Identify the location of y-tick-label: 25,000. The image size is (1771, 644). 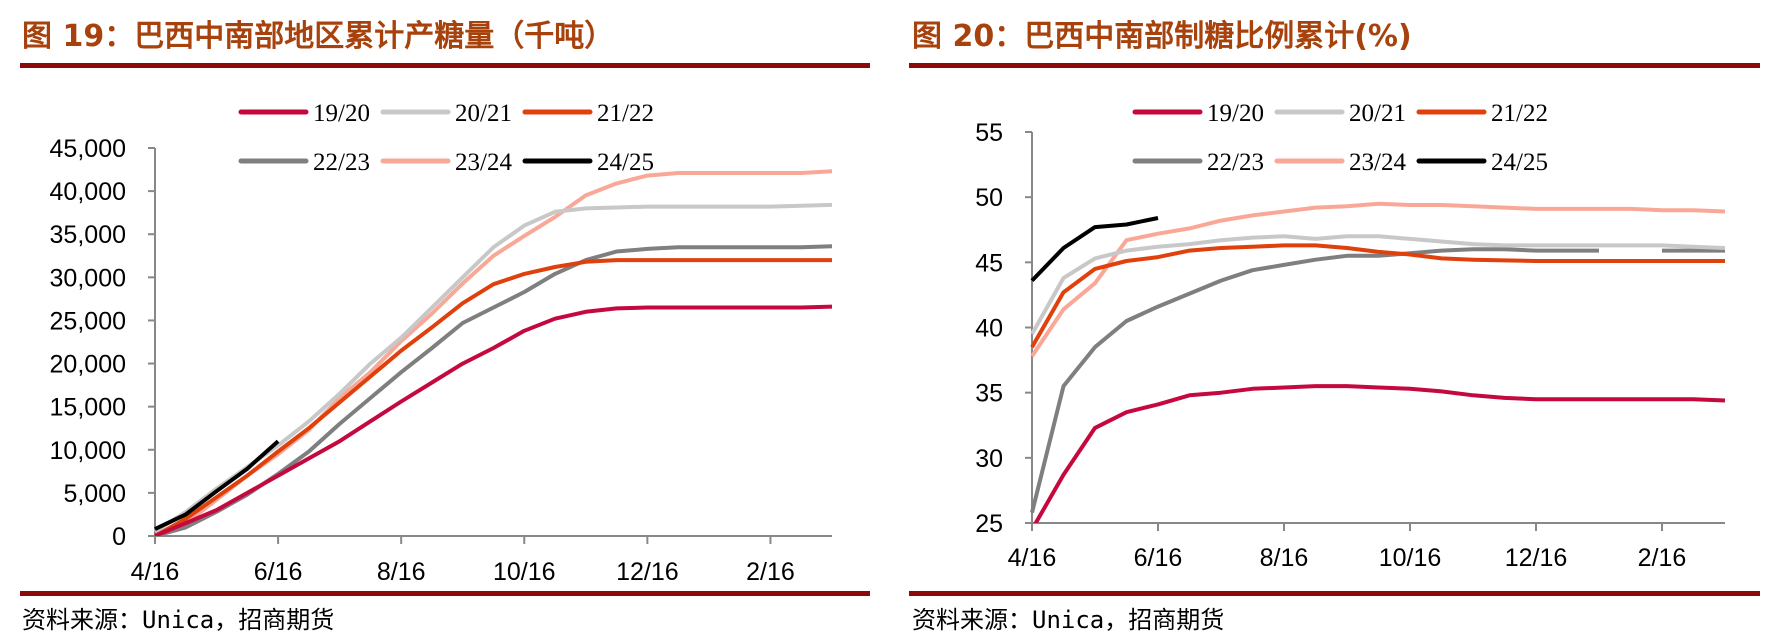
(88, 321).